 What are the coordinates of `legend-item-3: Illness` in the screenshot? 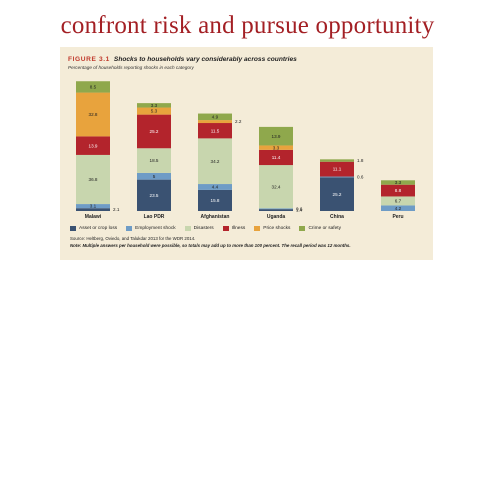 It's located at (234, 228).